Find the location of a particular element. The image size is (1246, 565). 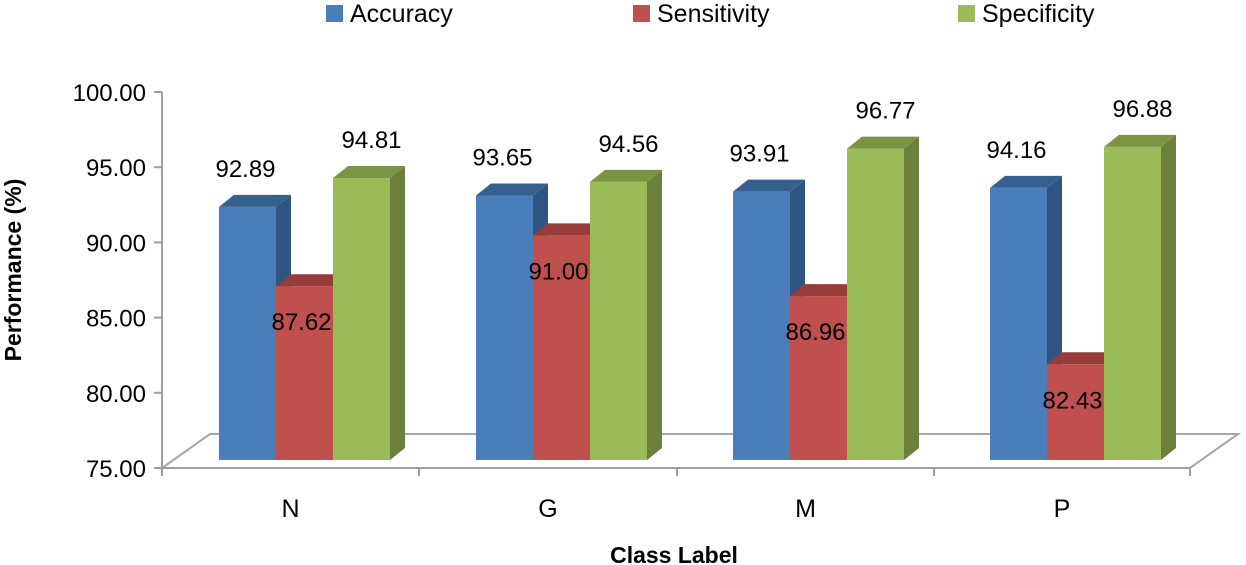

bar-specificity-N is located at coordinates (369, 313).